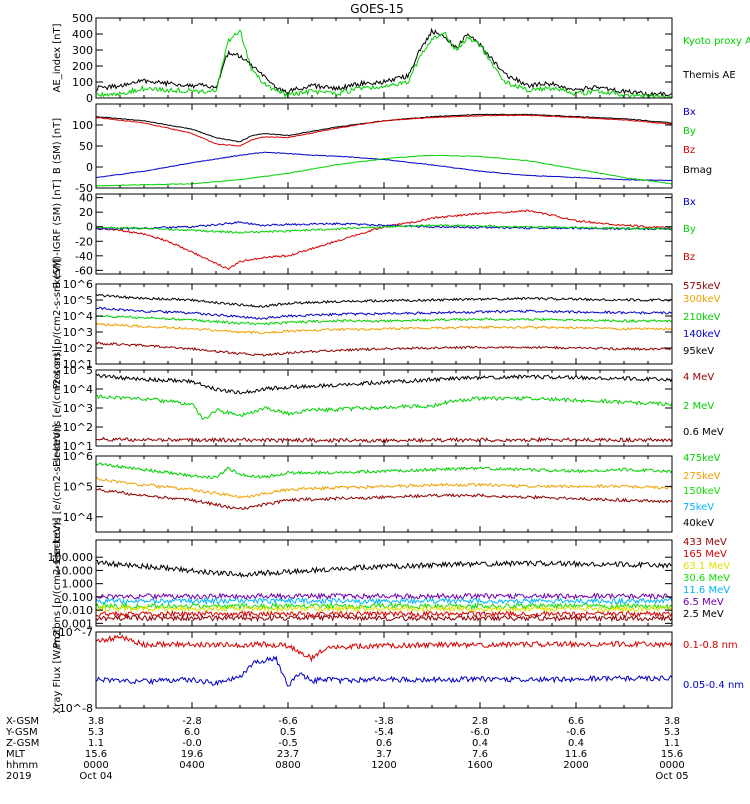 The height and width of the screenshot is (804, 750). What do you see at coordinates (192, 721) in the screenshot?
I see `x-cell: -2.8` at bounding box center [192, 721].